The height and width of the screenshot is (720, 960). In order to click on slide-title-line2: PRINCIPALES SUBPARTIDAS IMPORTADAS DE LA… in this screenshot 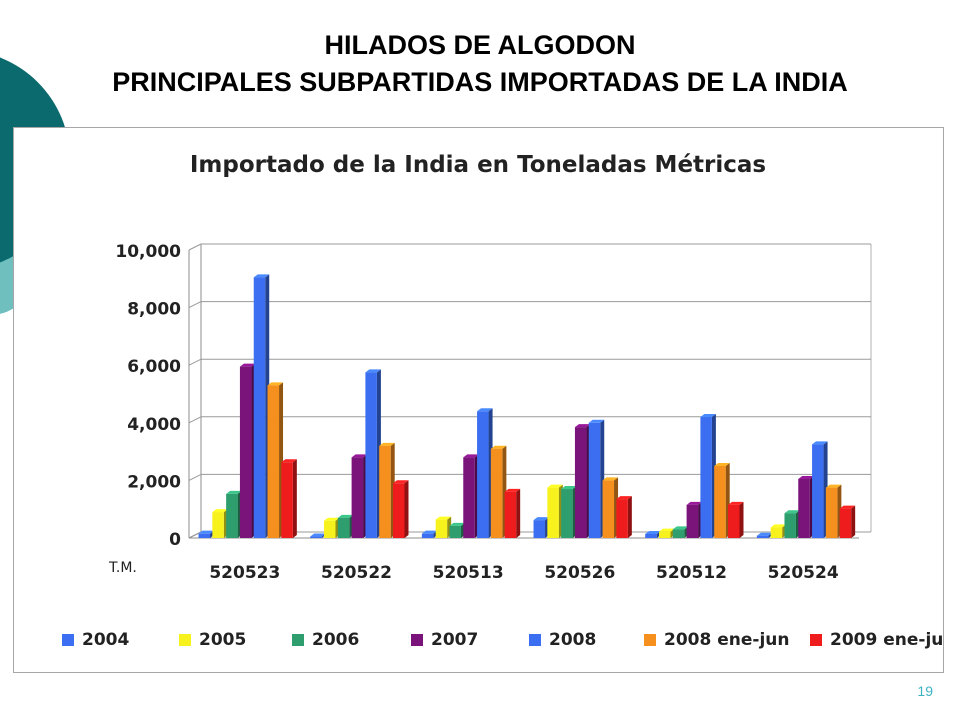, I will do `click(480, 82)`.